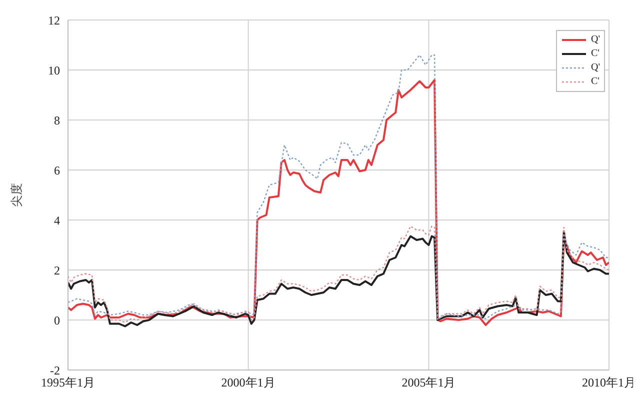 The height and width of the screenshot is (417, 641). I want to click on x-tick-label: 2010年1月, so click(609, 383).